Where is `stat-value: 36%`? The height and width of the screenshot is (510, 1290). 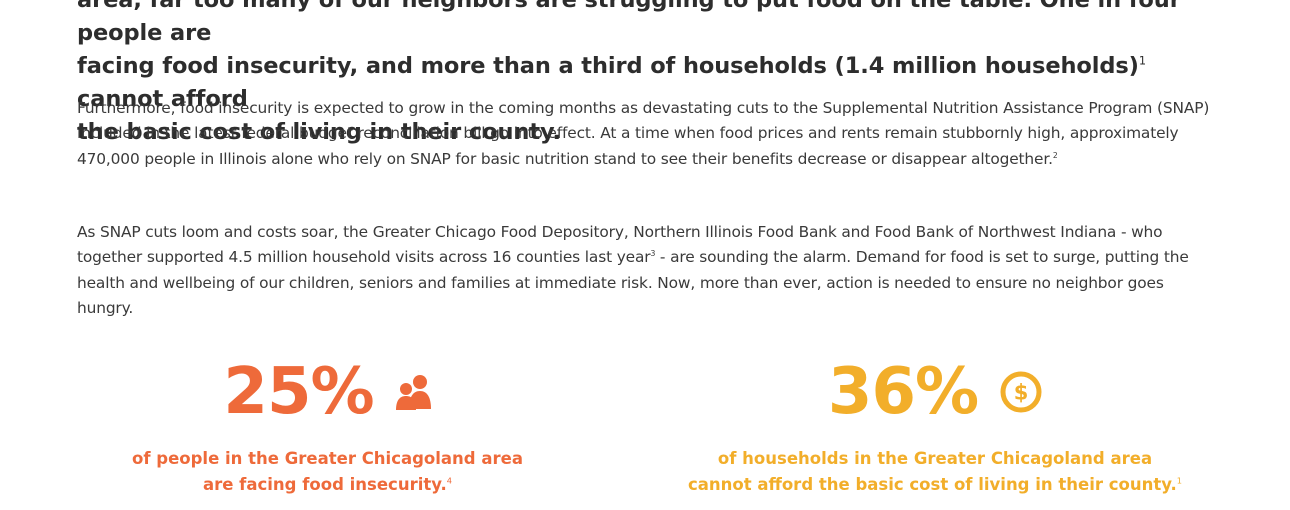 stat-value: 36% is located at coordinates (903, 392).